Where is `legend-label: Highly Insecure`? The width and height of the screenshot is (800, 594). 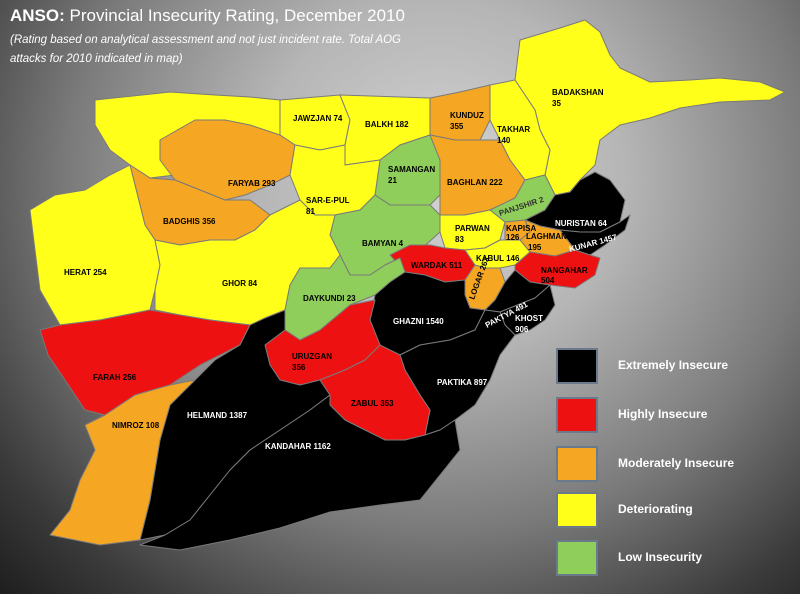 legend-label: Highly Insecure is located at coordinates (663, 414).